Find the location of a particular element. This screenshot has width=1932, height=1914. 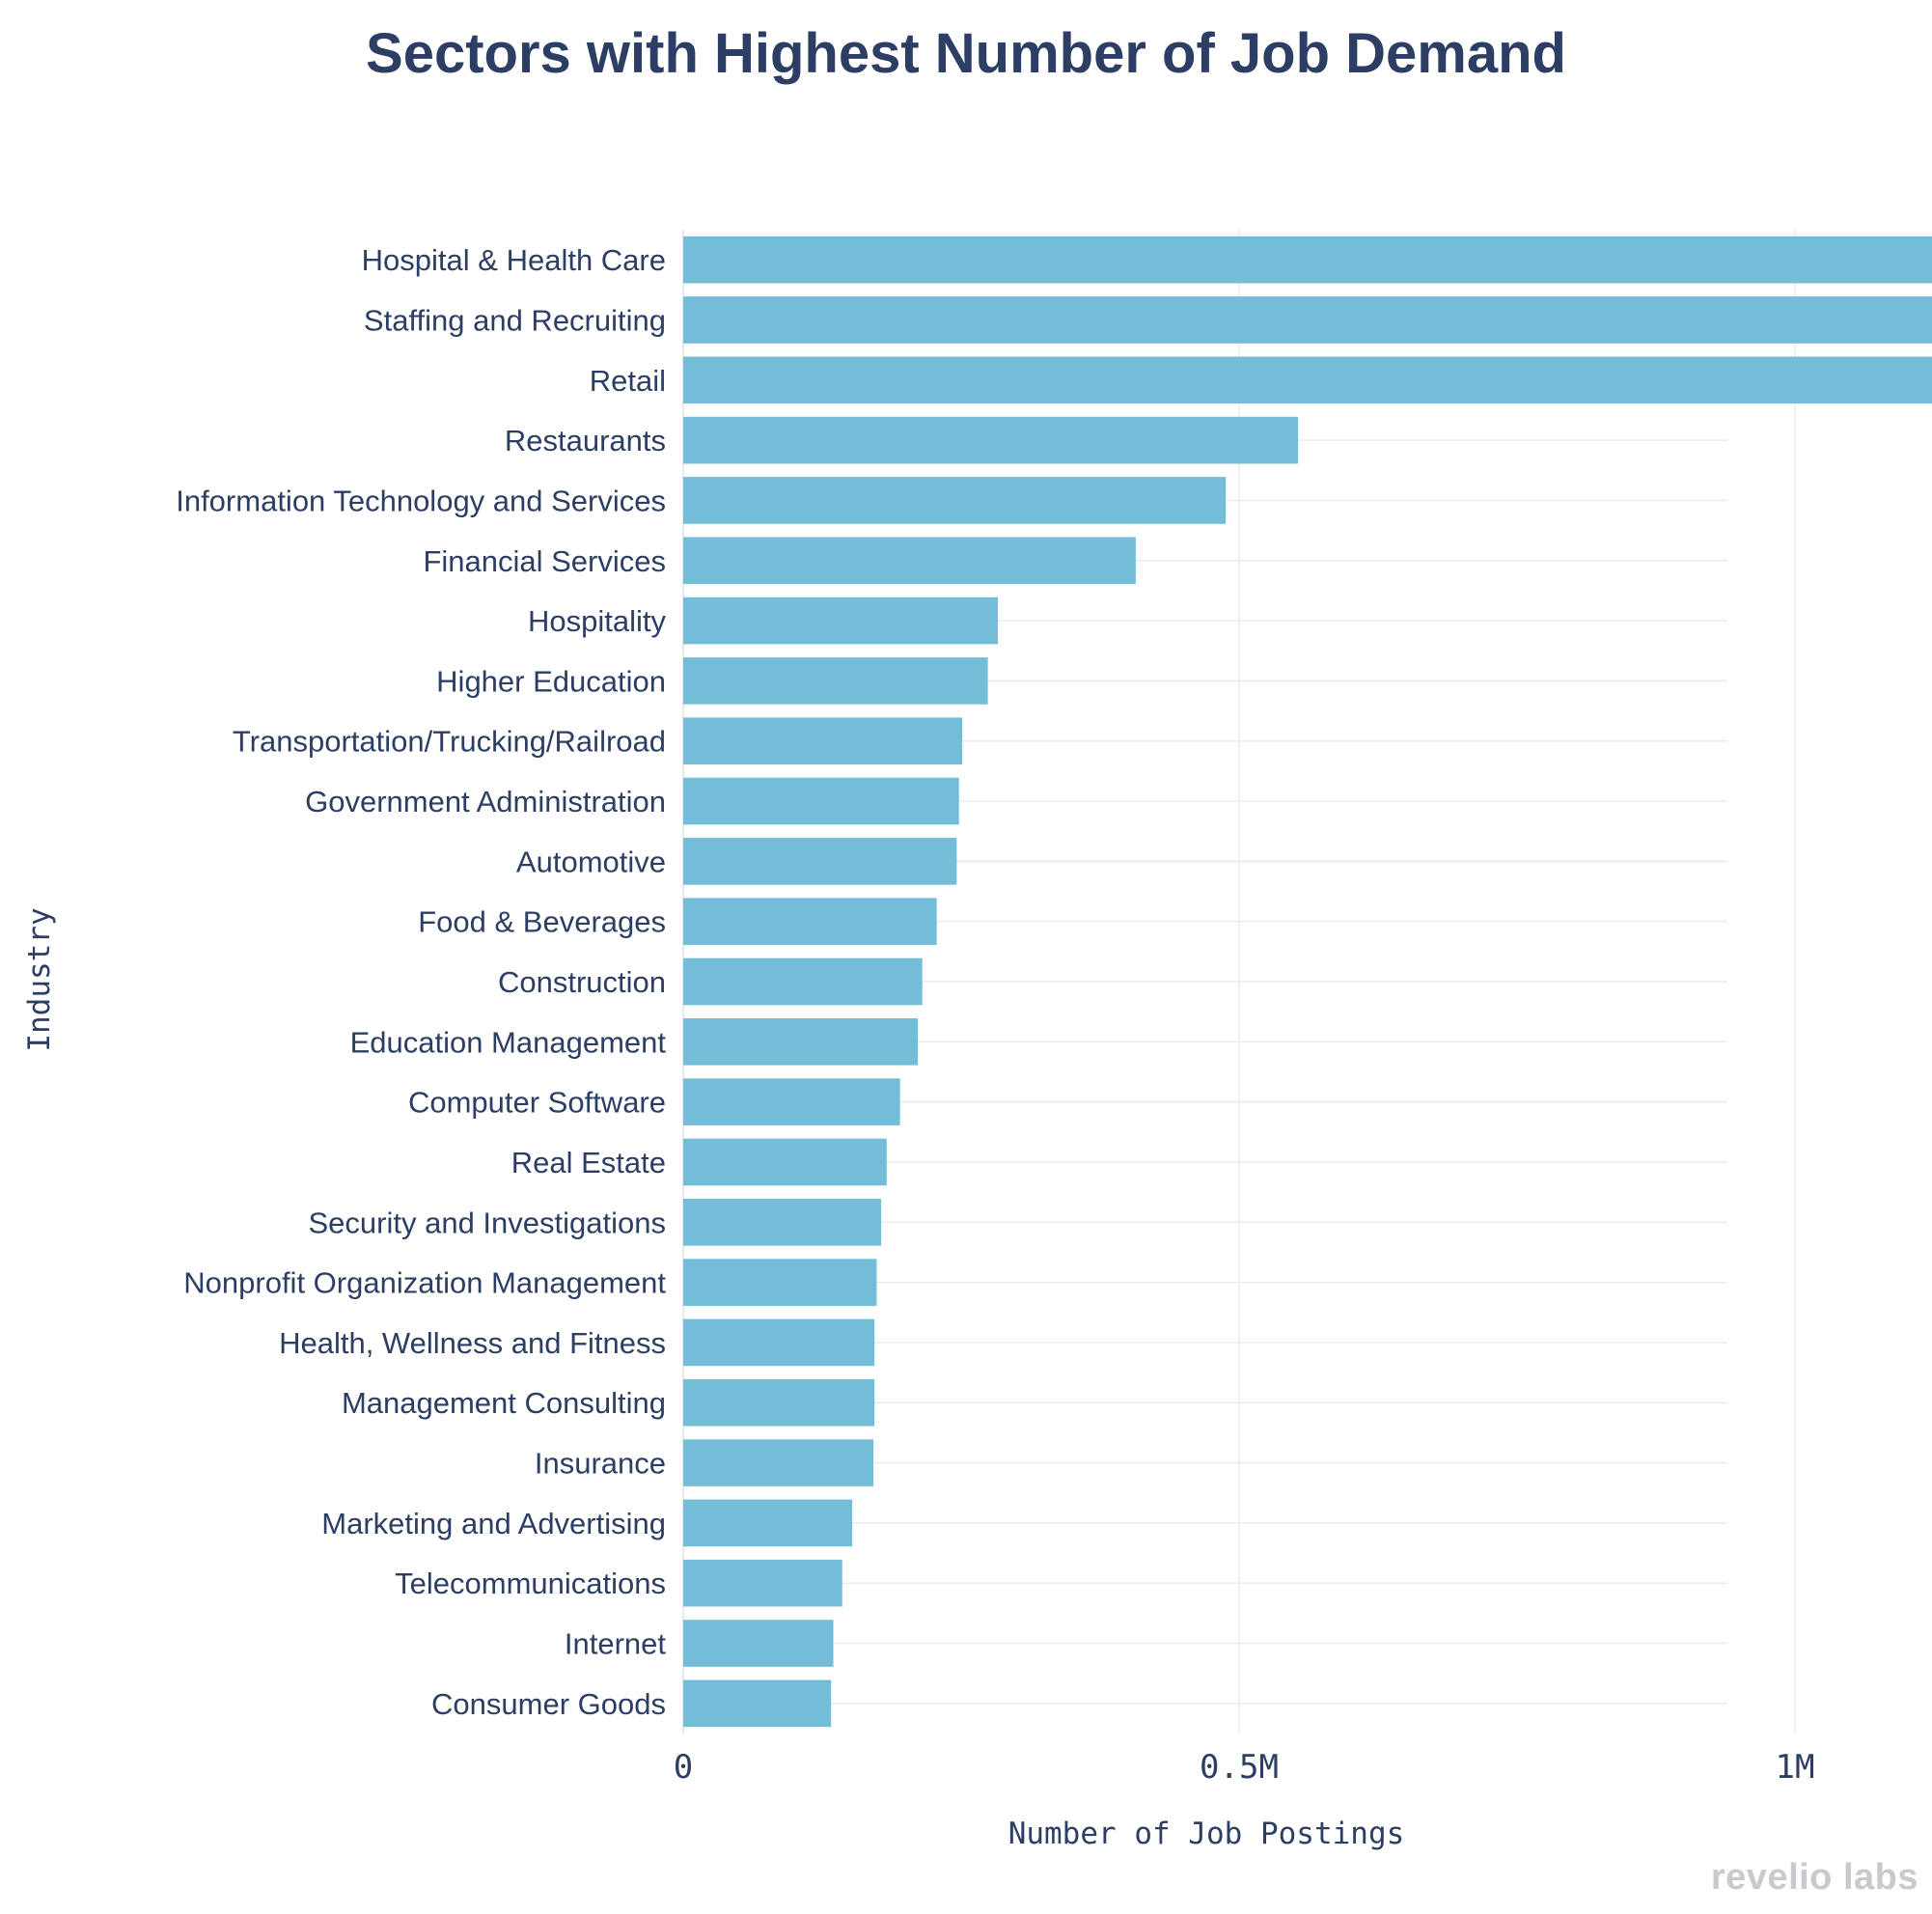

category-label: Nonprofit Organization Management is located at coordinates (424, 1283).